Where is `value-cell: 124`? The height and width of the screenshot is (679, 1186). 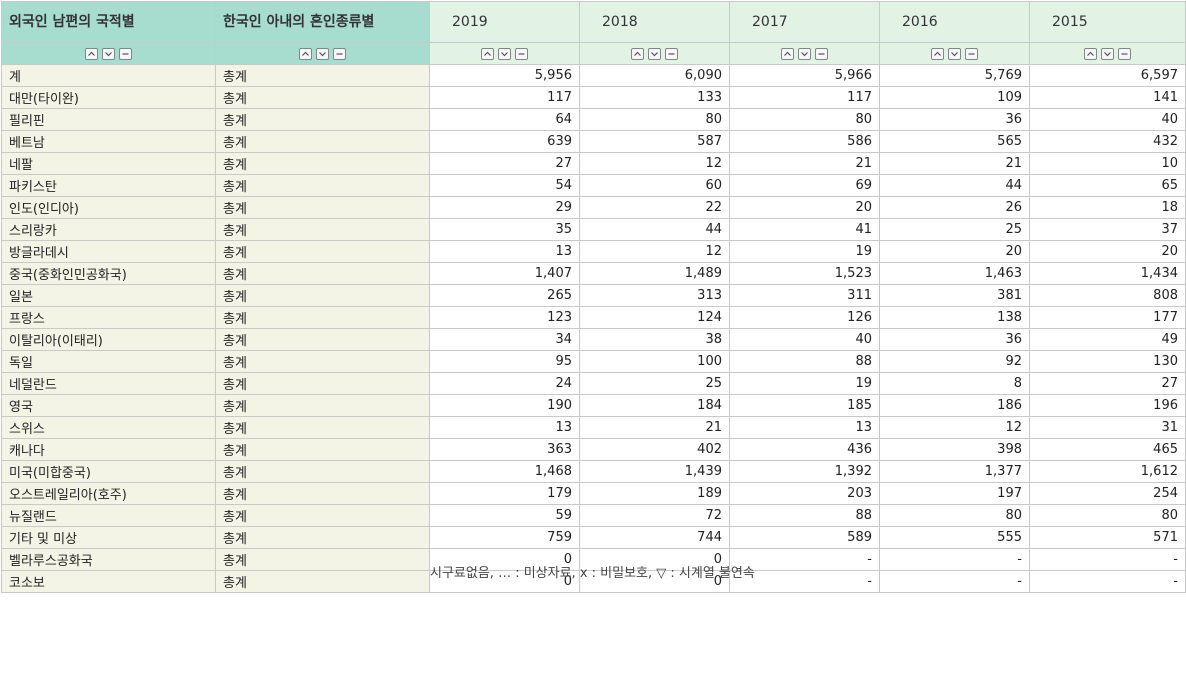 value-cell: 124 is located at coordinates (654, 317).